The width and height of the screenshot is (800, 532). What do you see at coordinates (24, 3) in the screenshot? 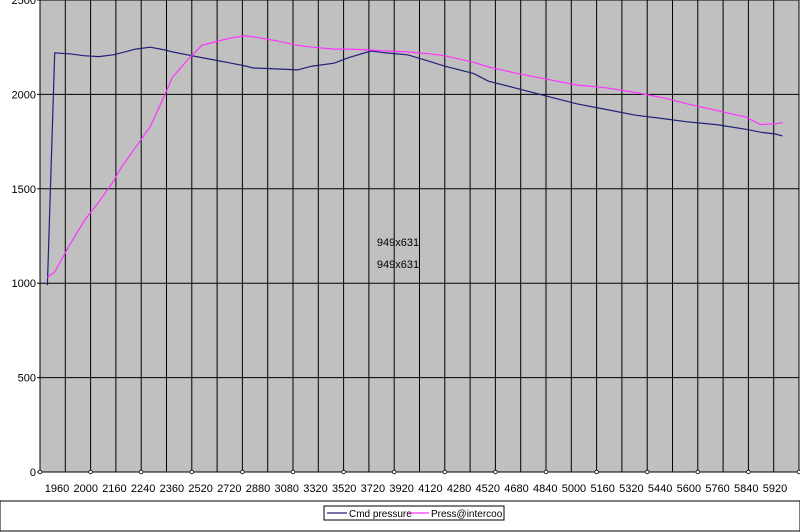
I see `y-tick-label: 2500` at bounding box center [24, 3].